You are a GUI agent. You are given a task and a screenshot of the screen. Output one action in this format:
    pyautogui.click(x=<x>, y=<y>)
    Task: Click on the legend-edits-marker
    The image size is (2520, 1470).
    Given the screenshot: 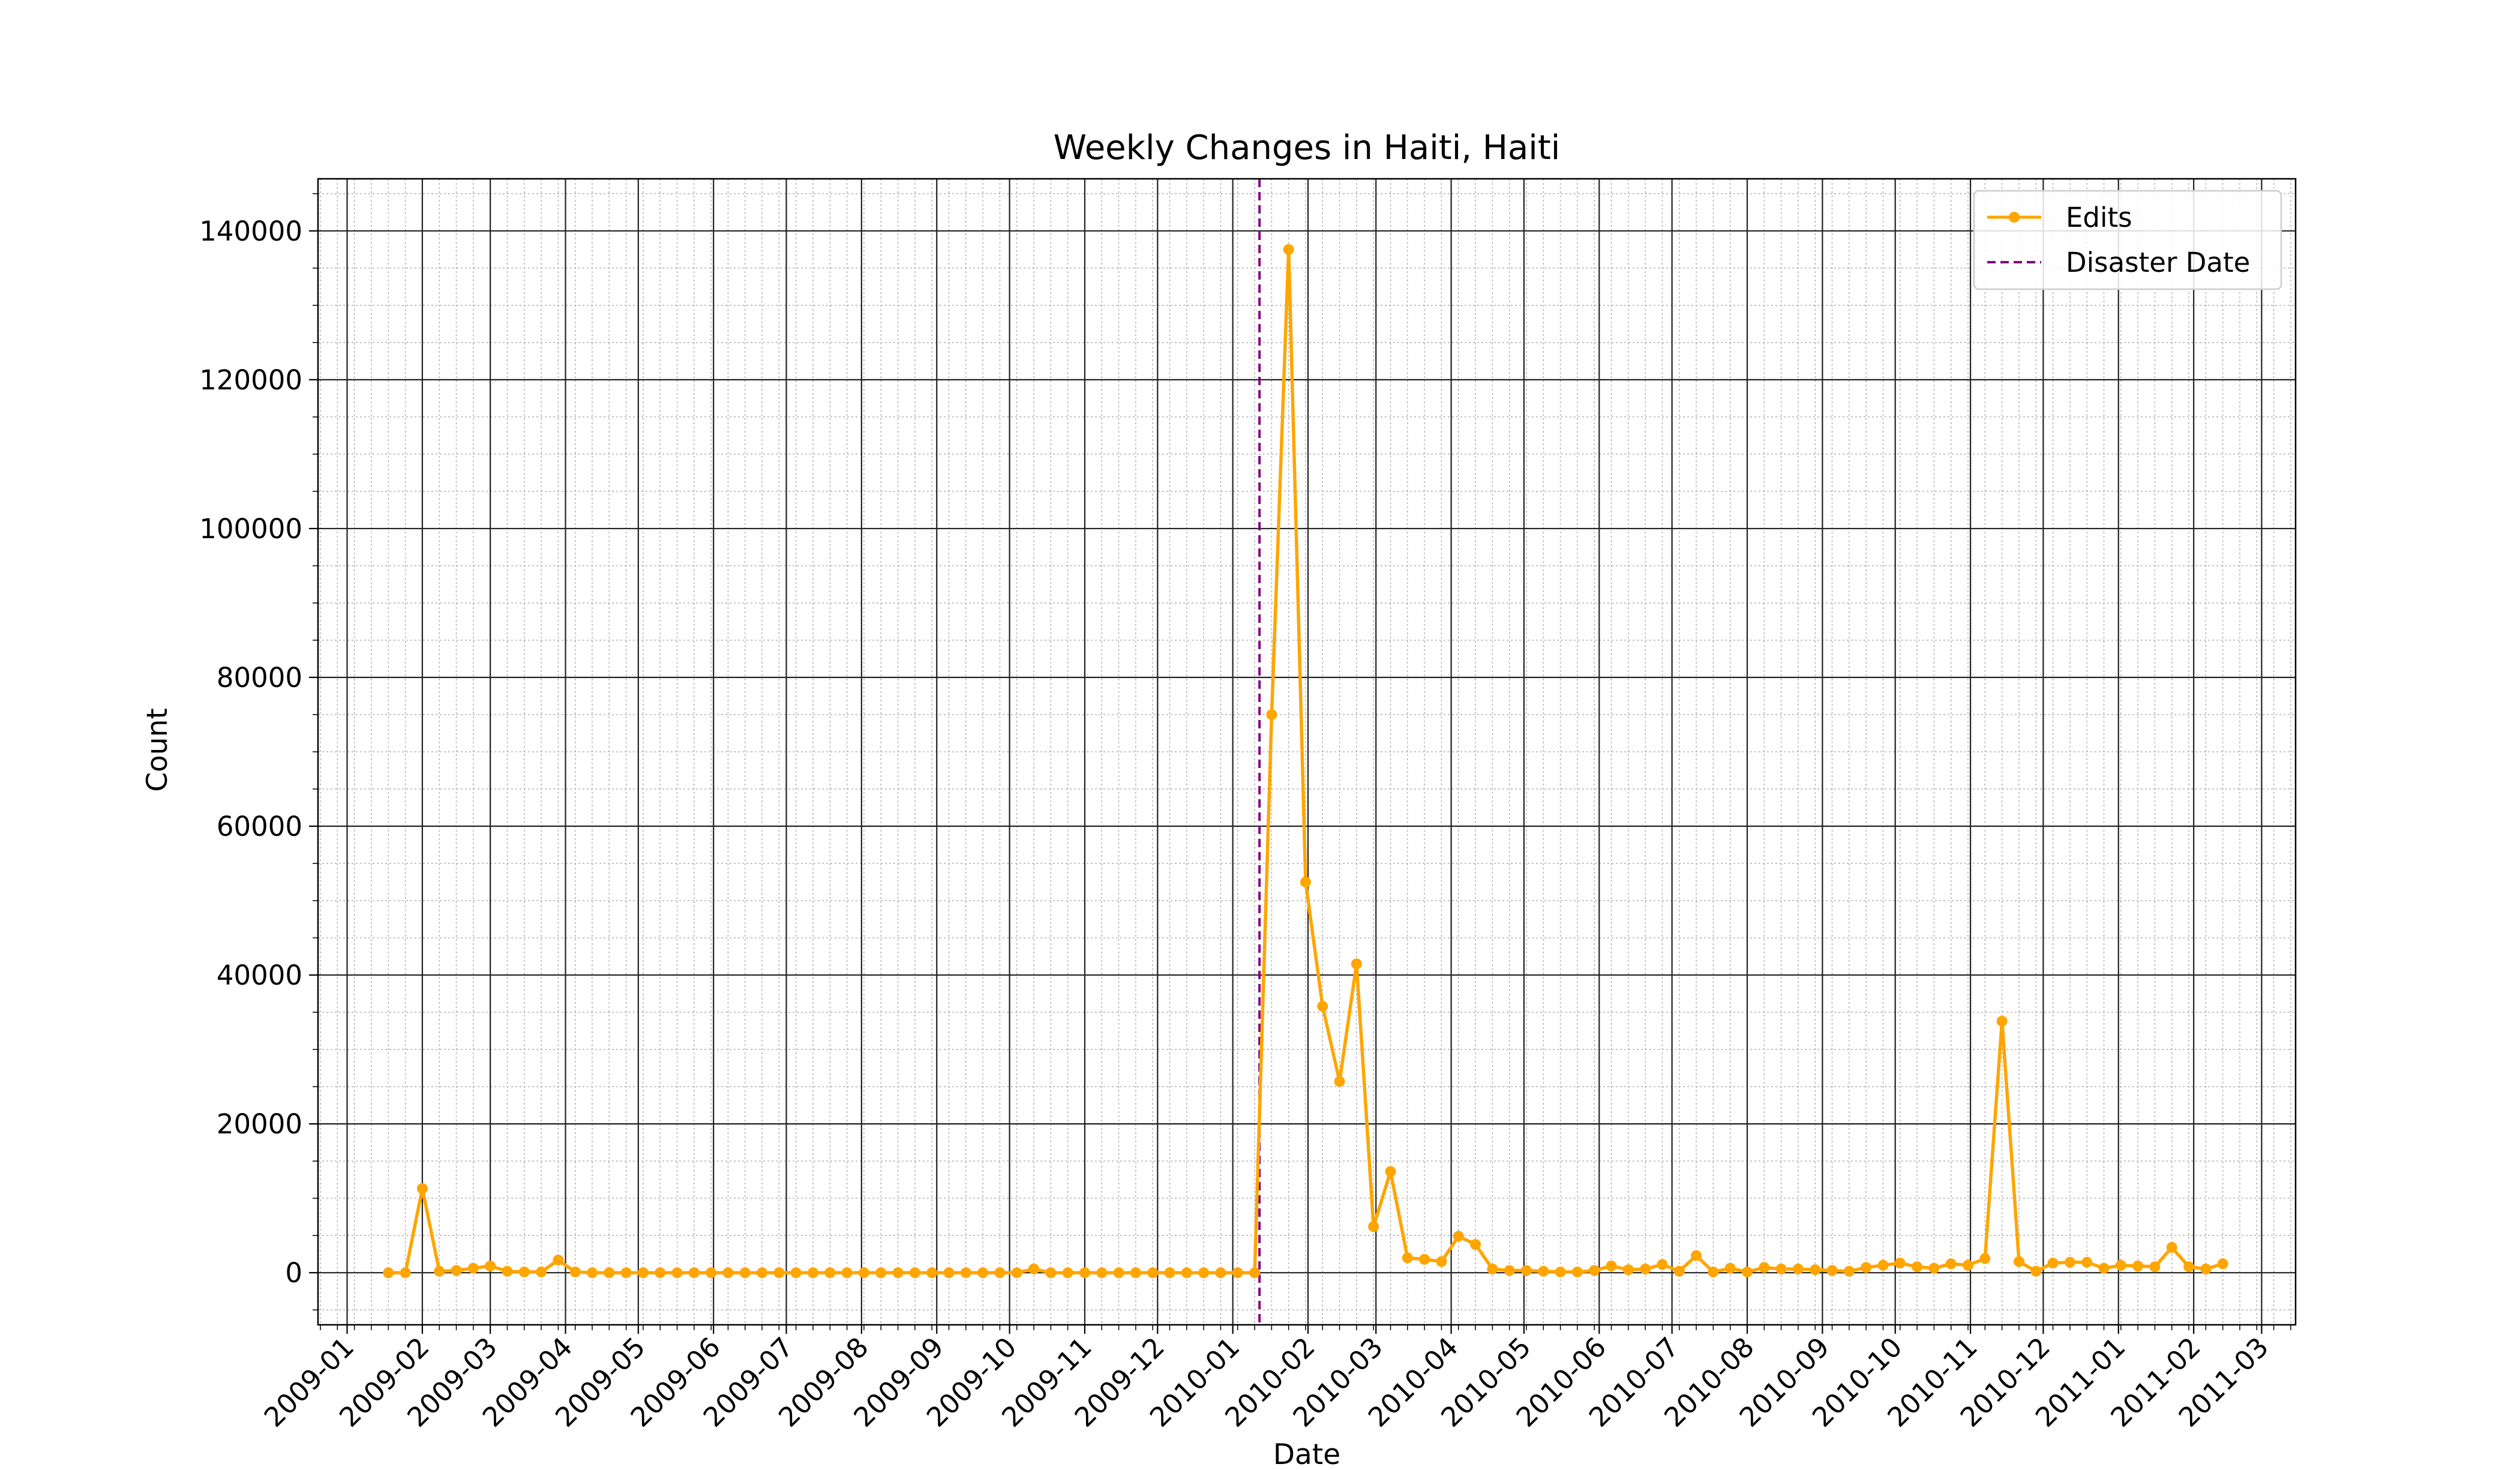 What is the action you would take?
    pyautogui.click(x=2014, y=217)
    